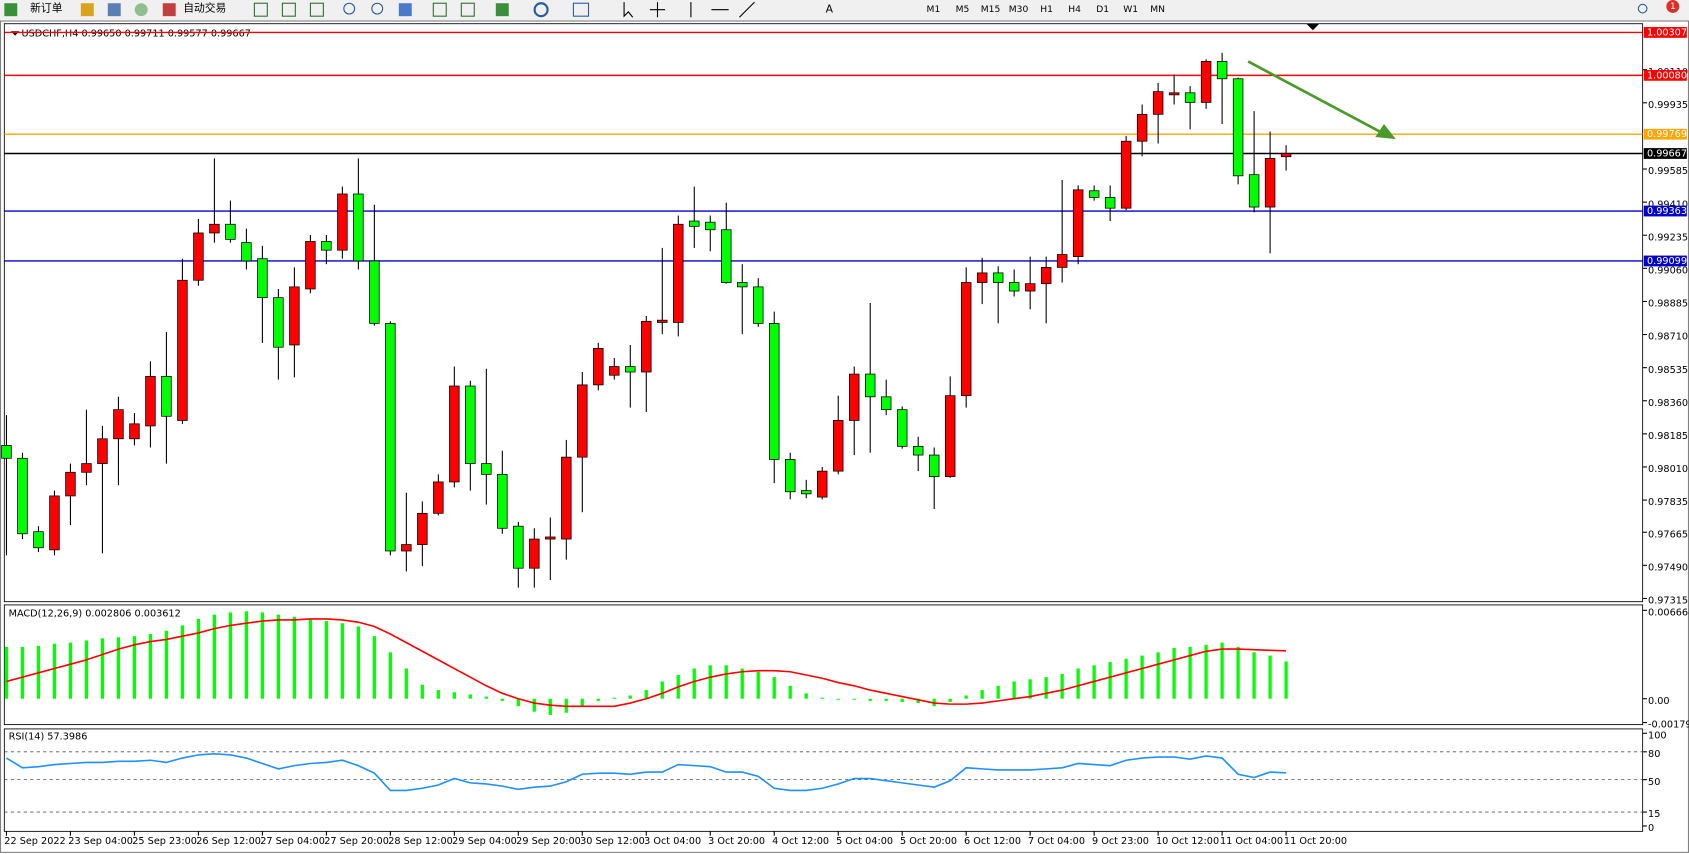 This screenshot has height=854, width=1689. I want to click on timeframe-button: H1, so click(1046, 9).